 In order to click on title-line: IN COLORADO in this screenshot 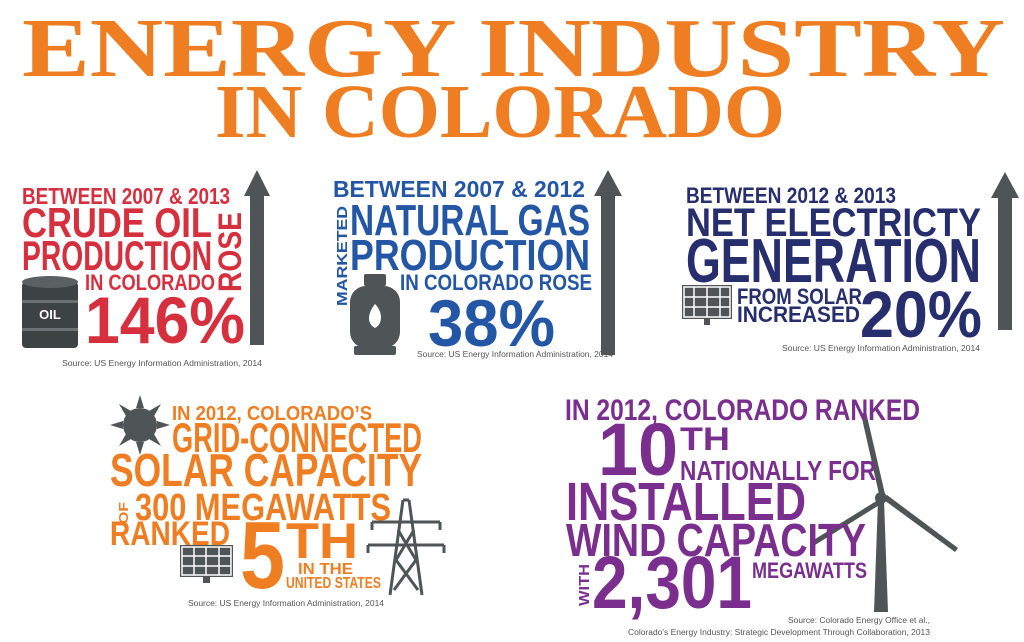, I will do `click(500, 112)`.